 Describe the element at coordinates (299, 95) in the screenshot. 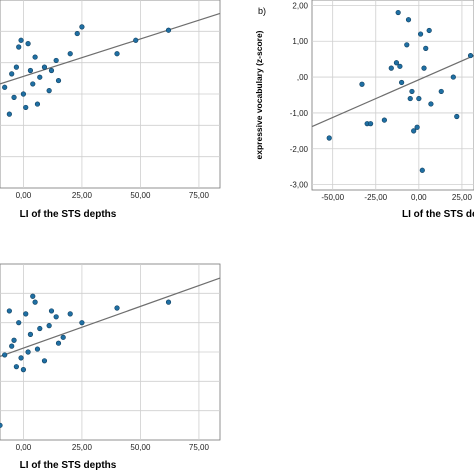

I see `y-tick-labels-b: 2,00 1,00 ,00 -1,00 -2,00 -3,00` at that location.